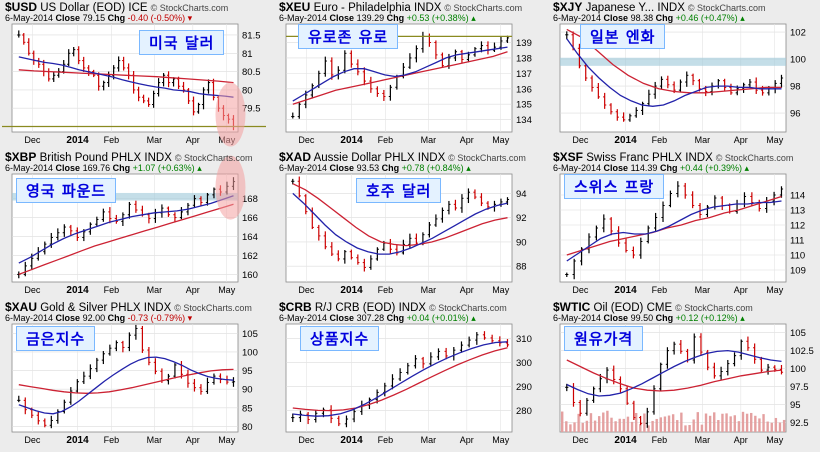  Describe the element at coordinates (580, 290) in the screenshot. I see `x-tick-label: Dec` at that location.